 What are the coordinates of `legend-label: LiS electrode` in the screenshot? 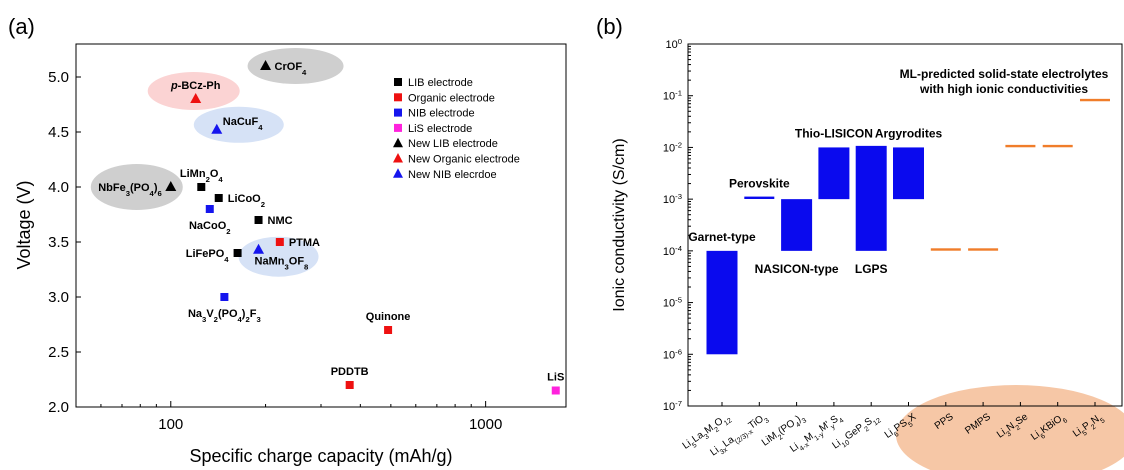 It's located at (440, 129).